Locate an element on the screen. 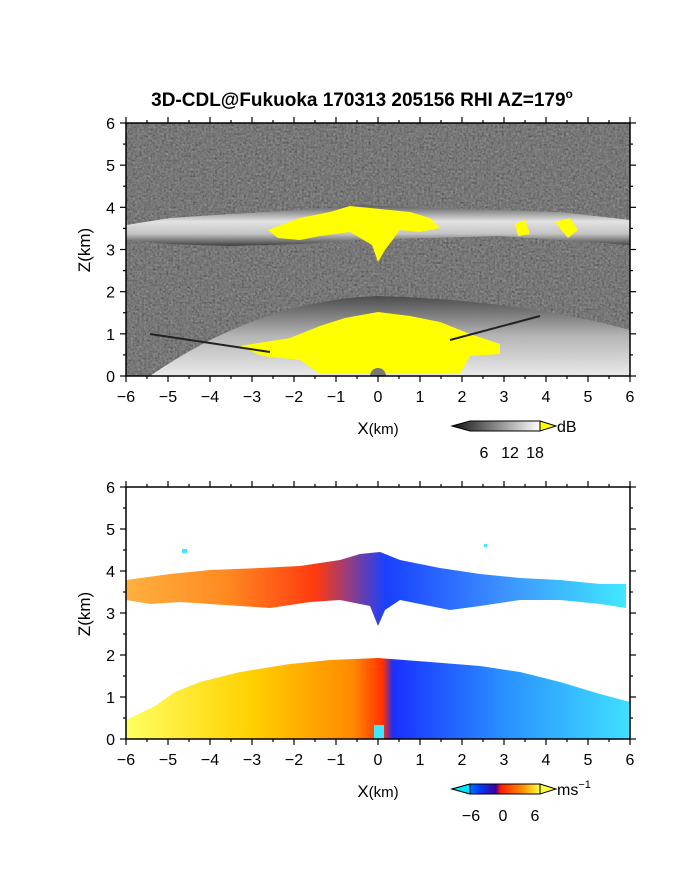 This screenshot has width=680, height=885. reflectivity-ylabel: Z(km) is located at coordinates (84, 250).